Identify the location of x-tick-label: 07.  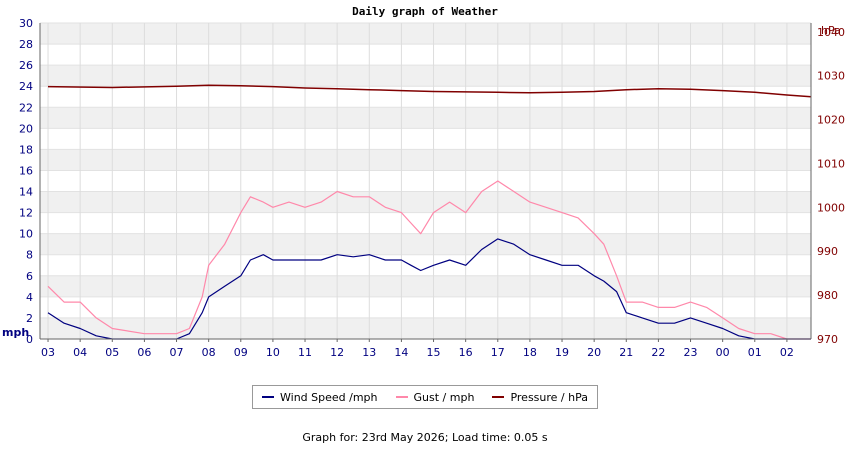
(177, 352).